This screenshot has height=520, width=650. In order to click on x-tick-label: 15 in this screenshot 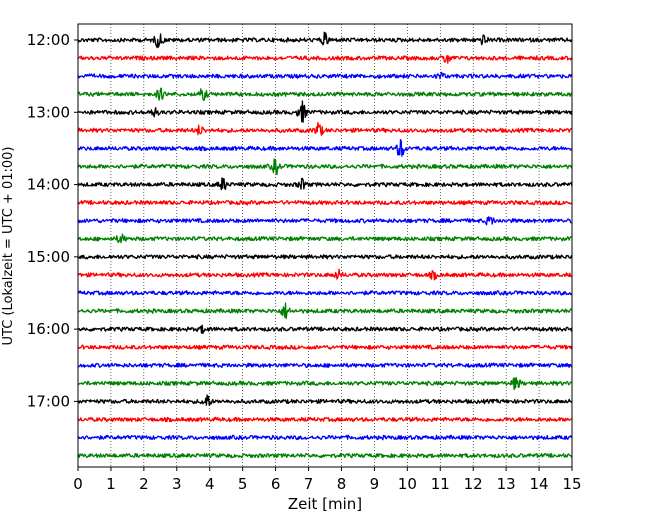, I will do `click(571, 484)`.